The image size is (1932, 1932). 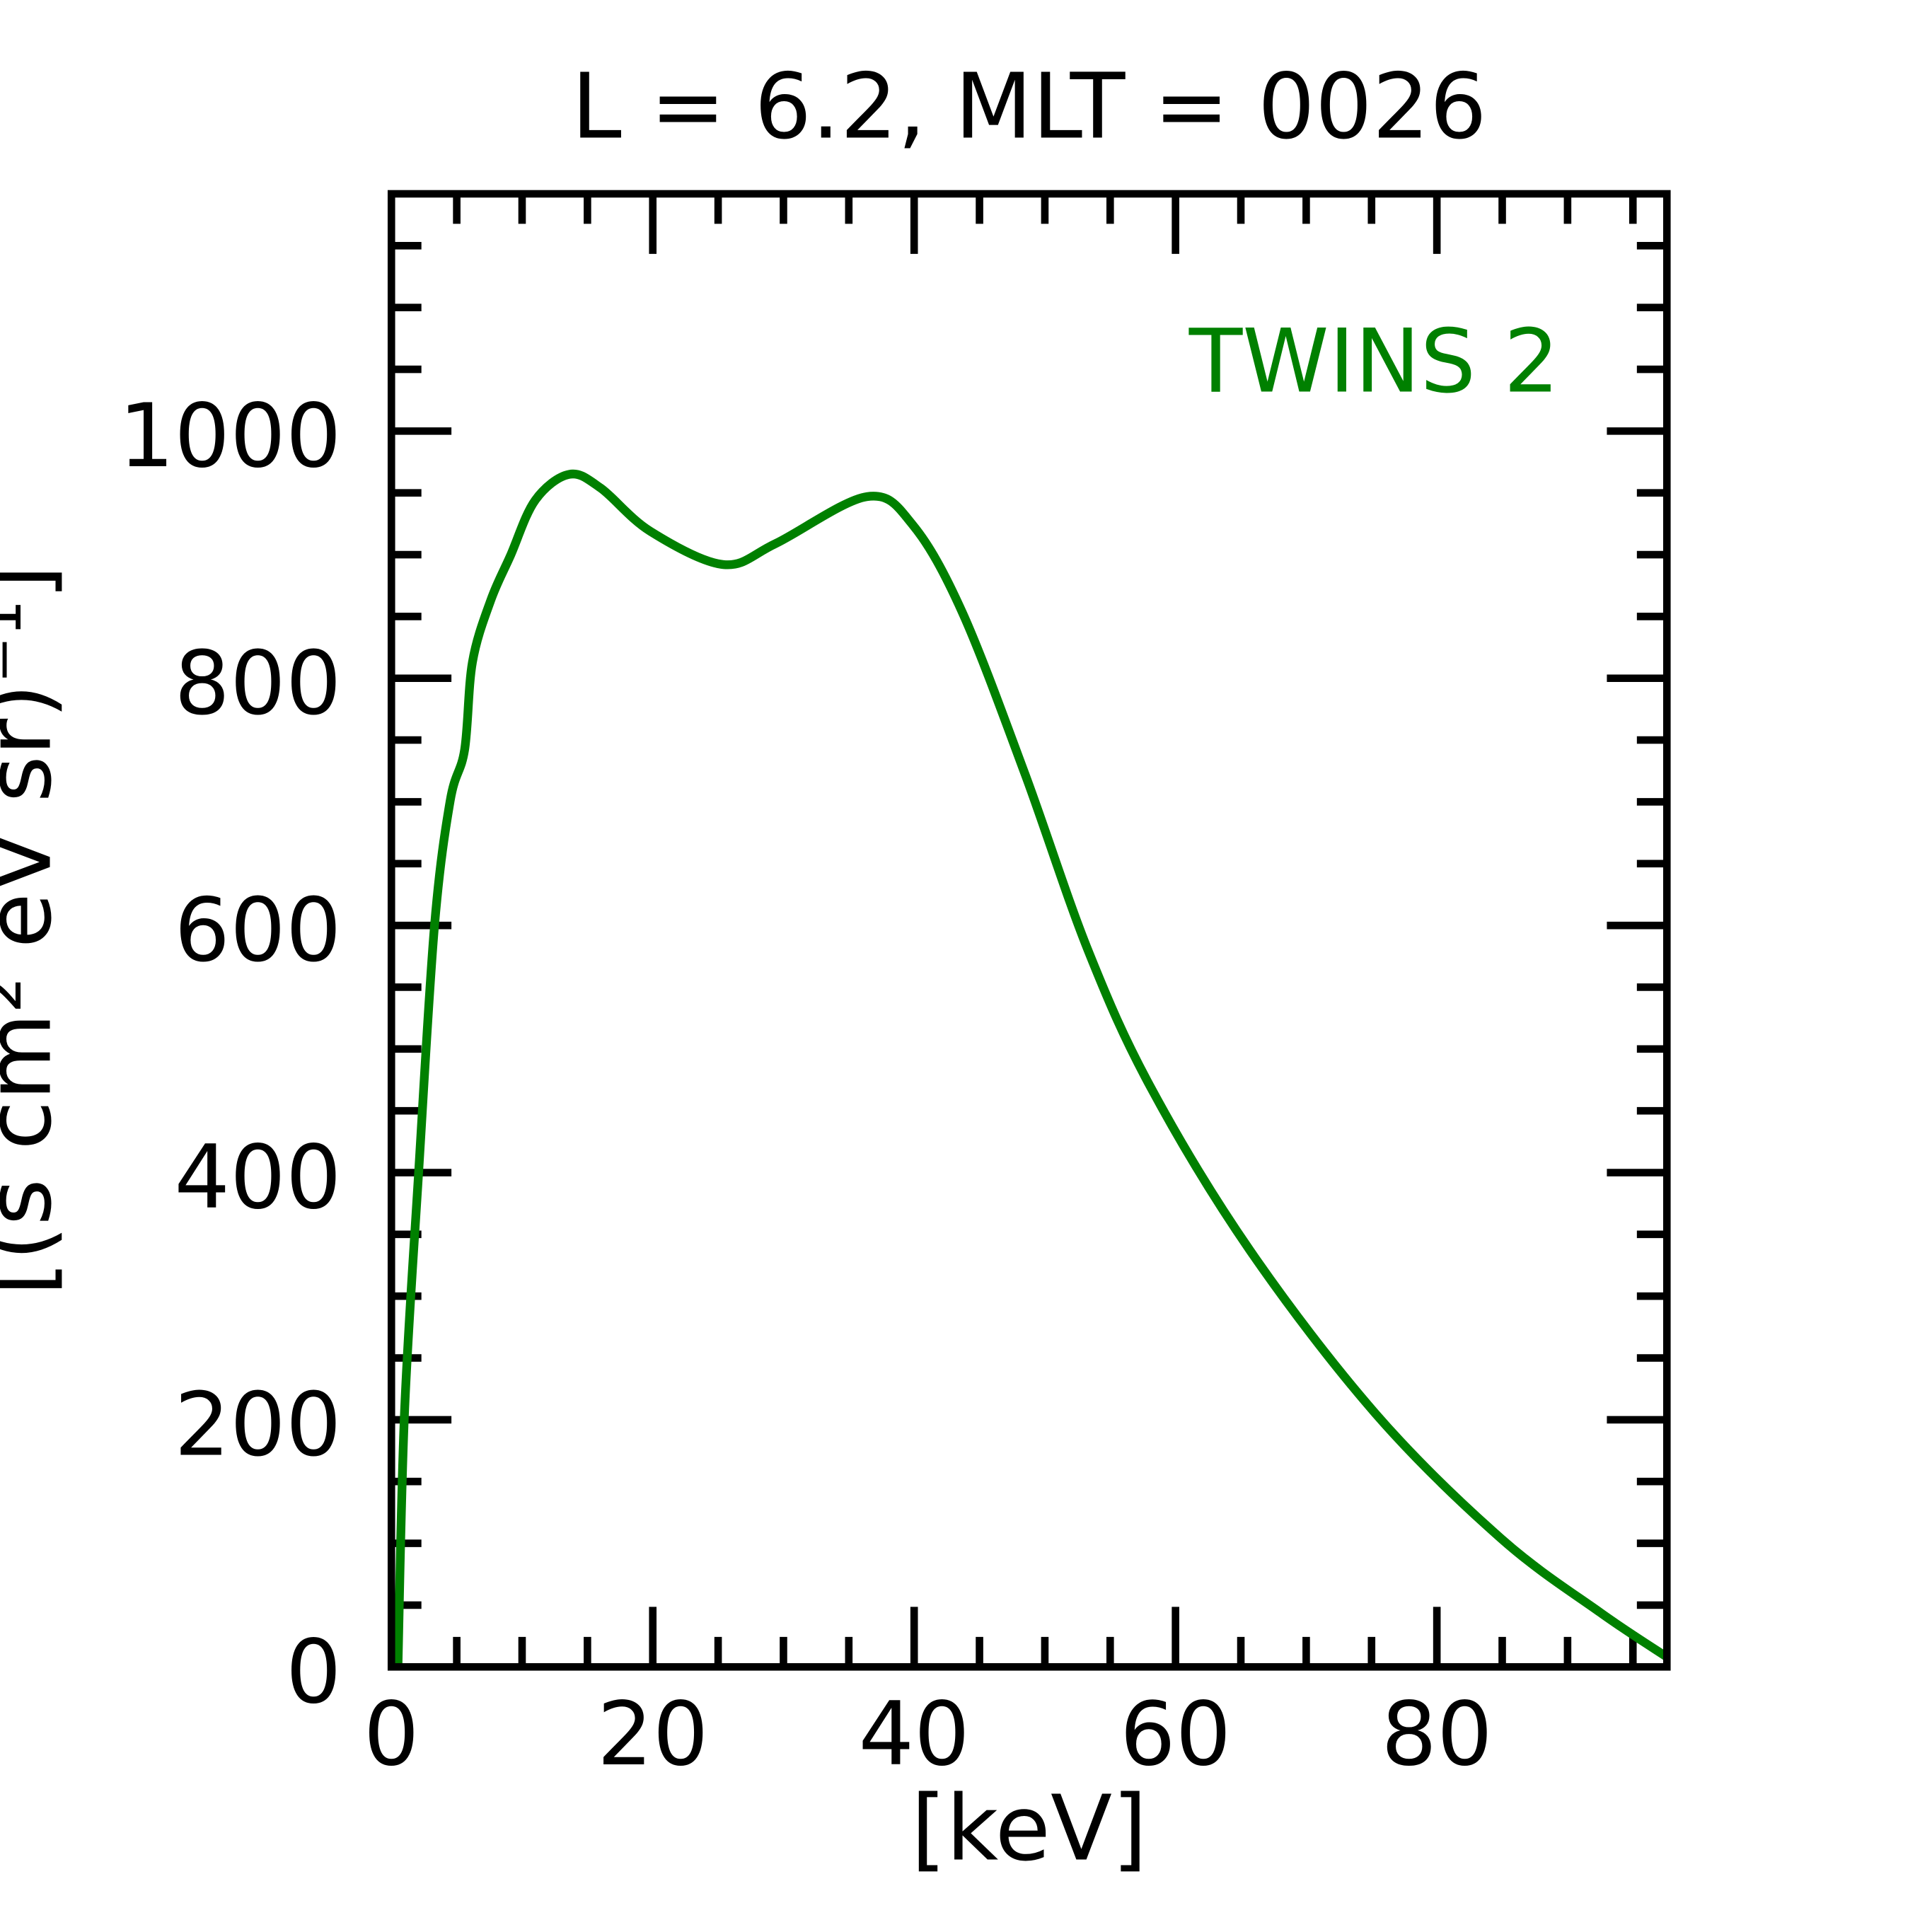 What do you see at coordinates (257, 931) in the screenshot?
I see `y-tick-label: 600` at bounding box center [257, 931].